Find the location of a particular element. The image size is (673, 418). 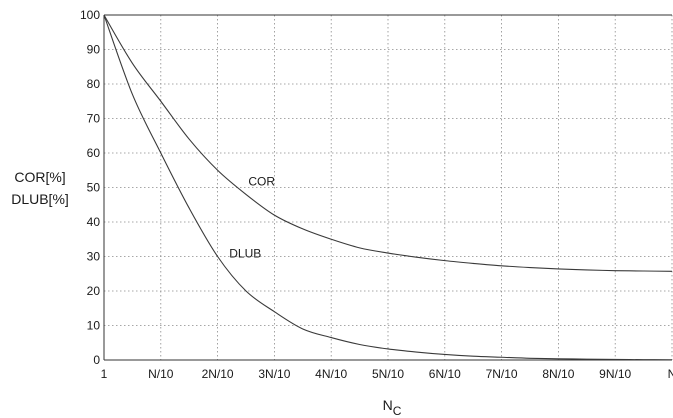

y-tick-label: 50 is located at coordinates (94, 188).